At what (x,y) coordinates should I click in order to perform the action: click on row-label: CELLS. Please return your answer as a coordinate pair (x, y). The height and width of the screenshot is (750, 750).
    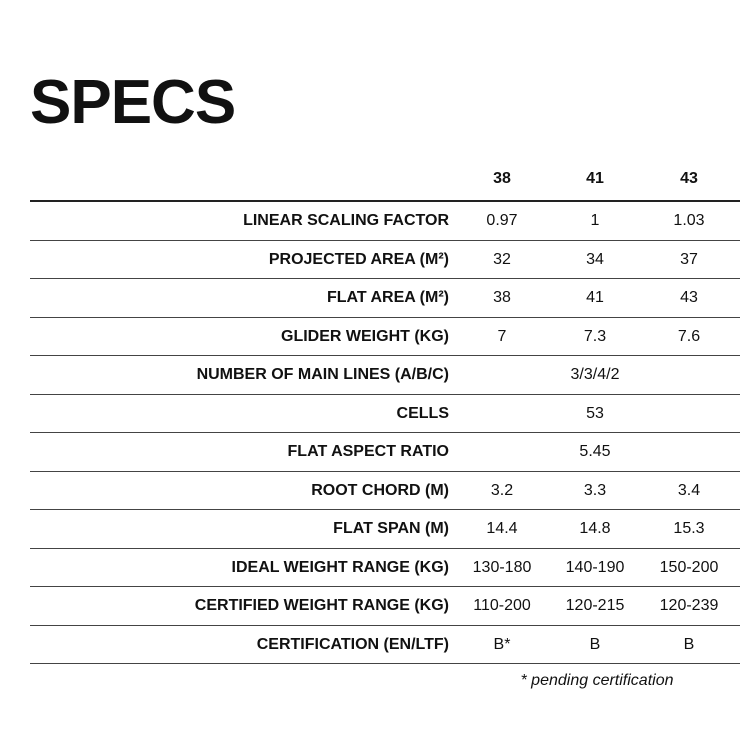
    Looking at the image, I should click on (422, 413).